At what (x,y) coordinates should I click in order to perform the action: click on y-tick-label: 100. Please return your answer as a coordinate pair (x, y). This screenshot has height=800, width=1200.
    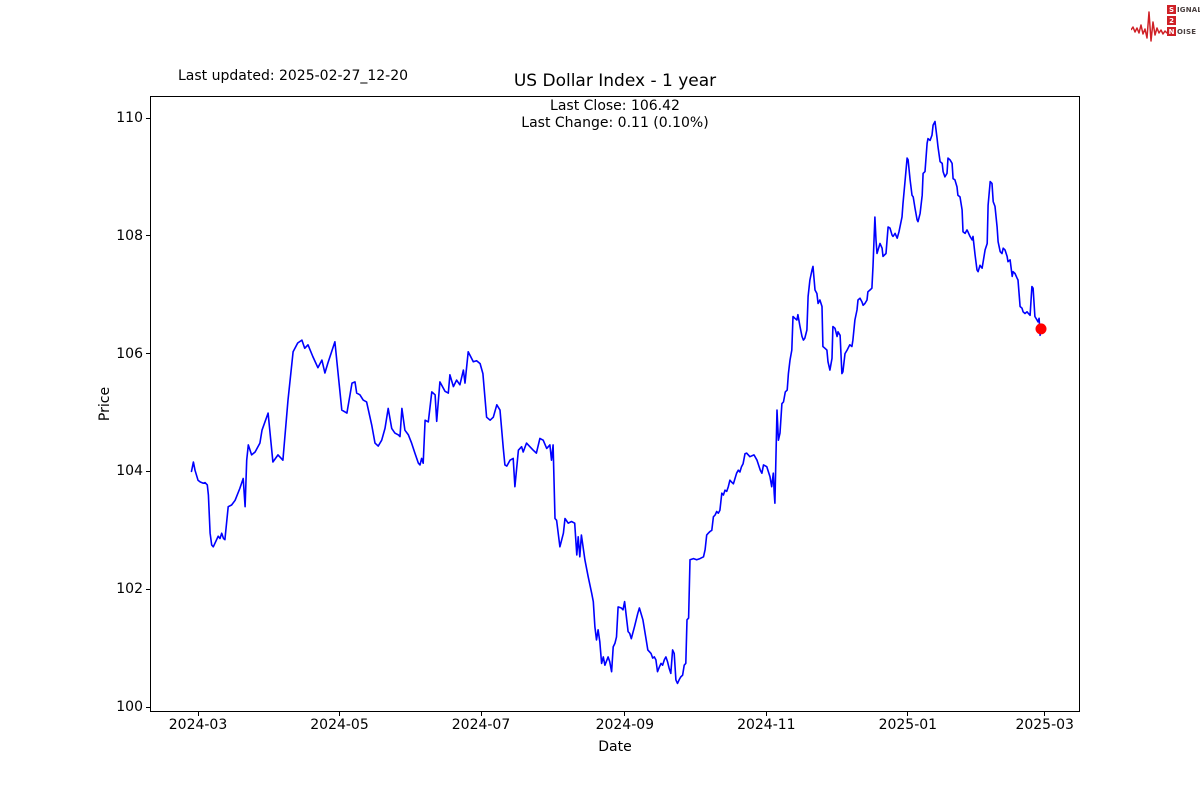
    Looking at the image, I should click on (129, 707).